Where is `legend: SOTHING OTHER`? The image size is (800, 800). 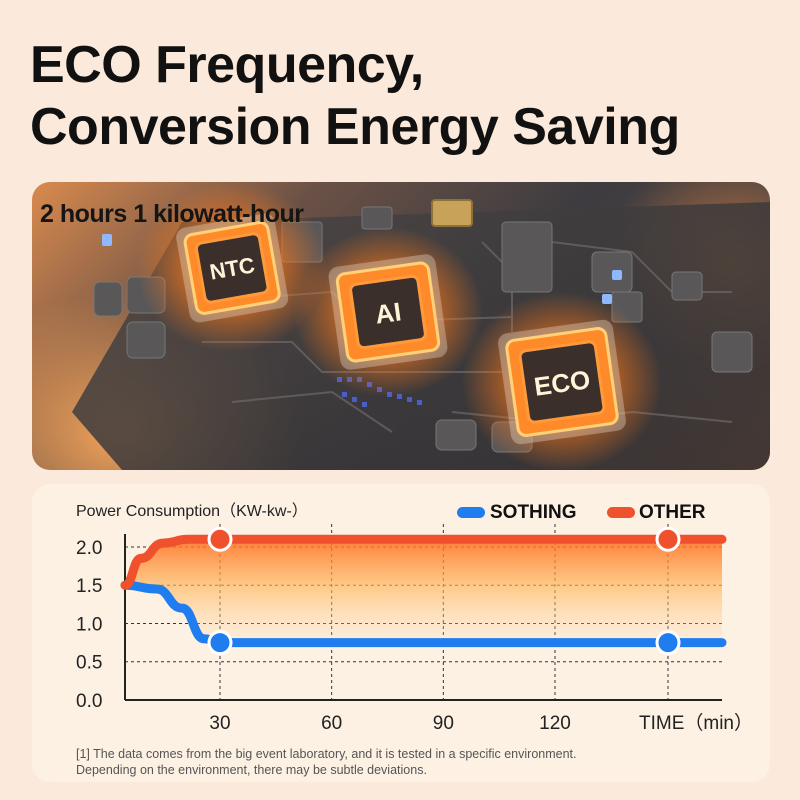
legend: SOTHING OTHER is located at coordinates (581, 512).